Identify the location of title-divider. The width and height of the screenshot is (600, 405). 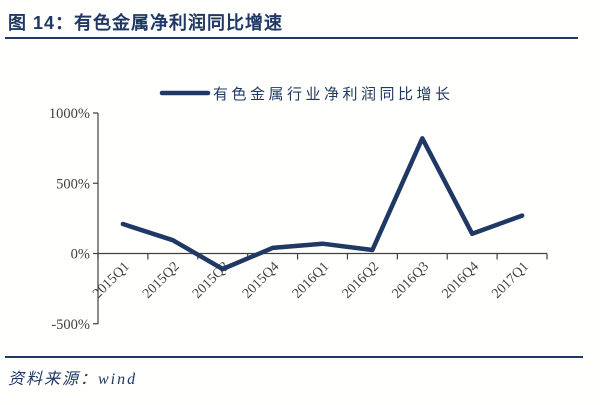
(291, 38).